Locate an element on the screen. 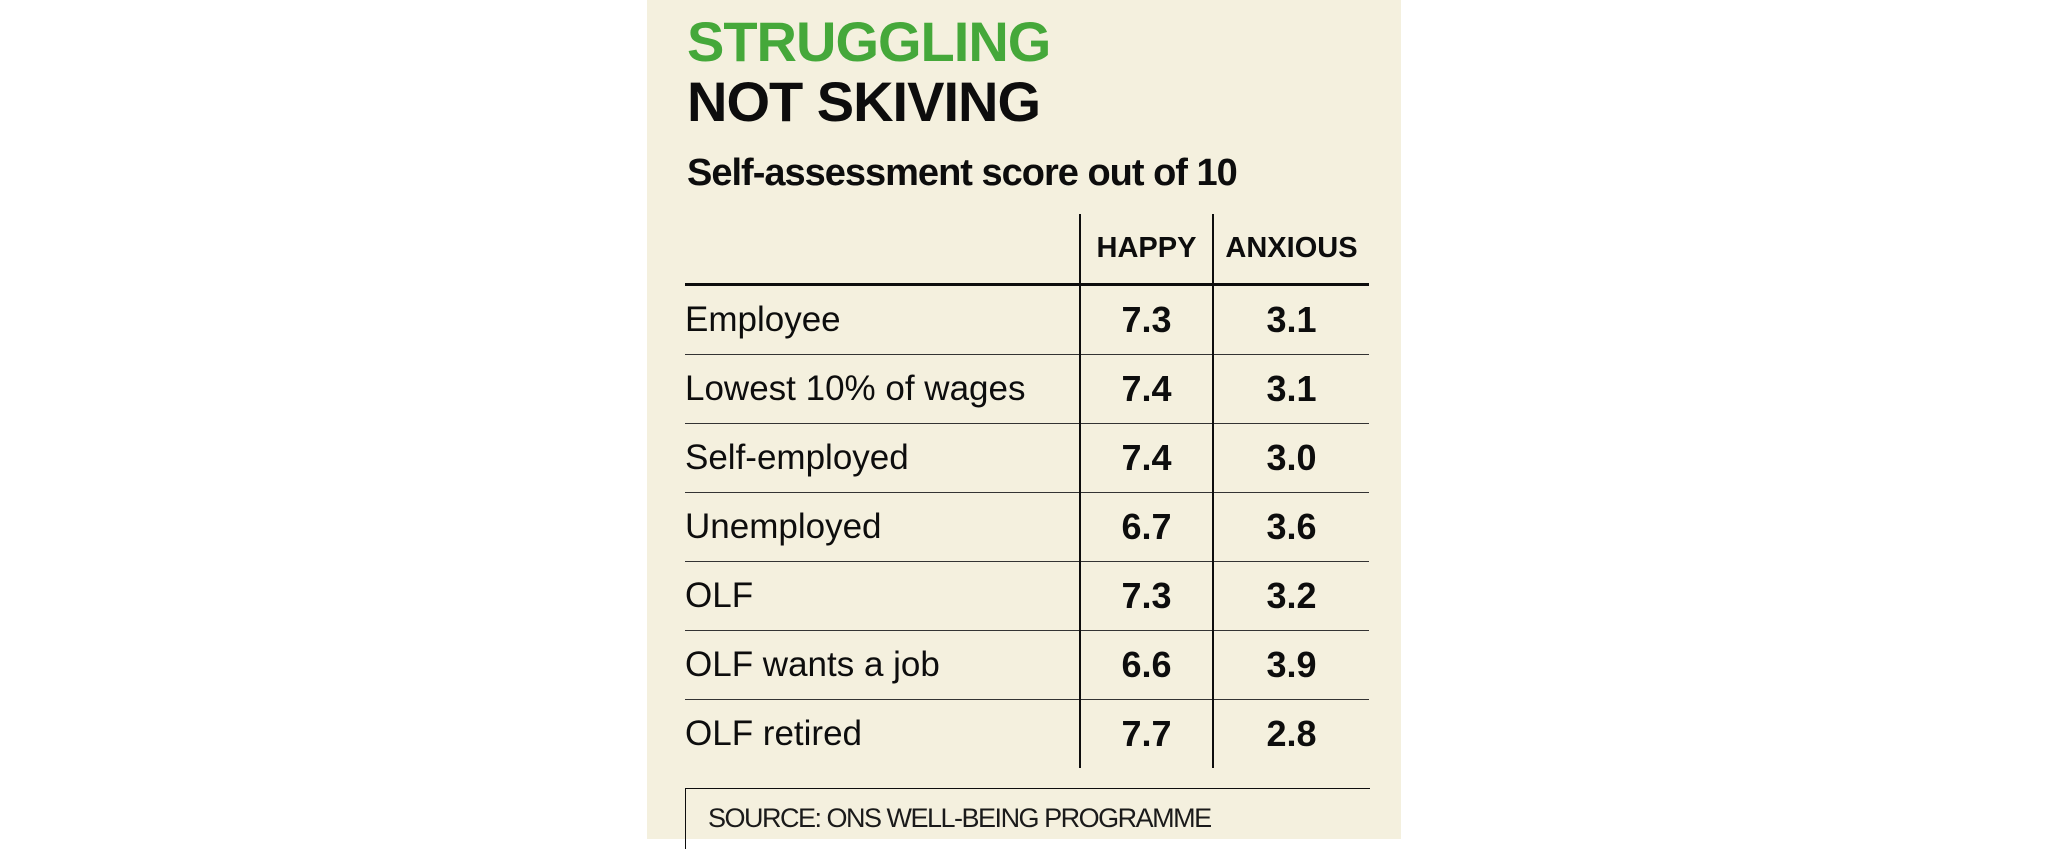  row-label: Self-employed is located at coordinates (882, 458).